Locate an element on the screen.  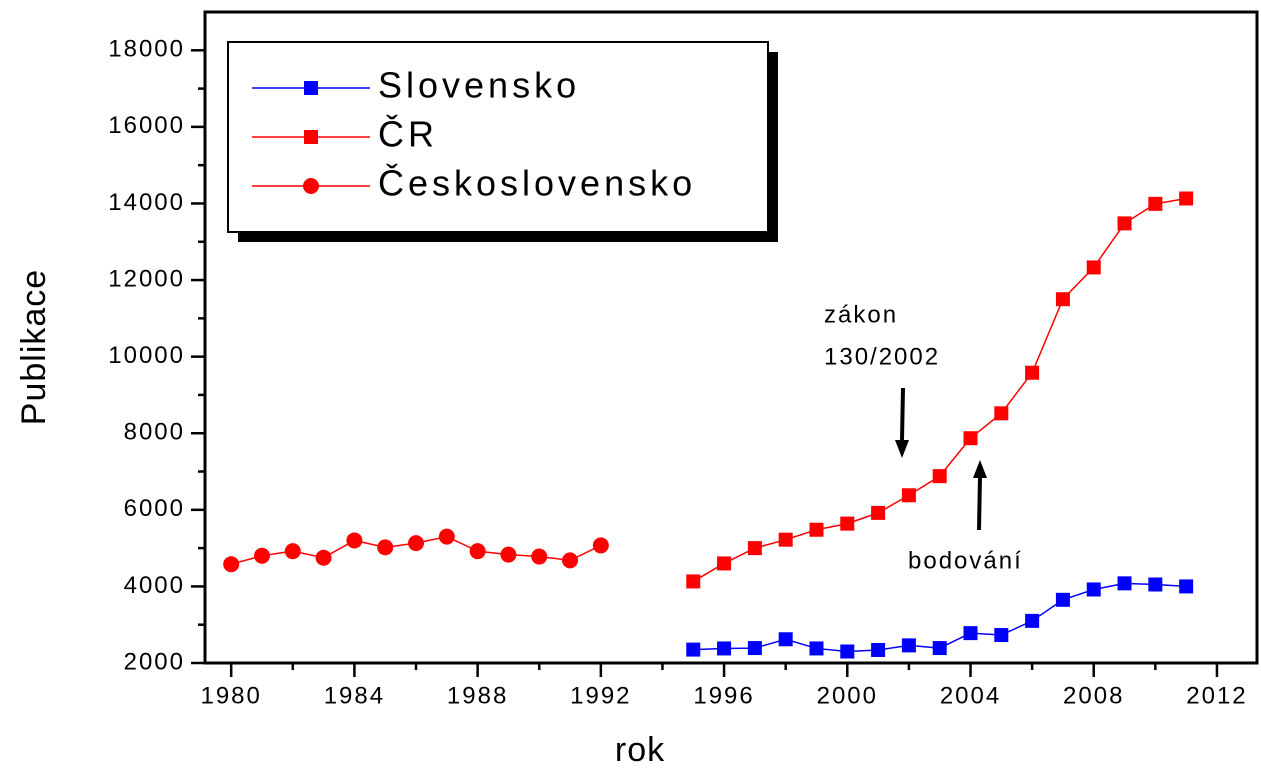
y-tick-label: 18000 is located at coordinates (146, 49).